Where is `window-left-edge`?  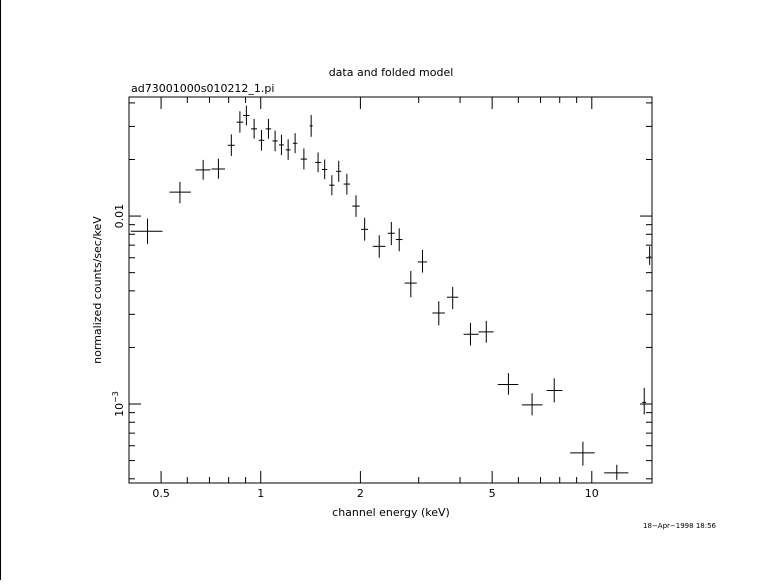 window-left-edge is located at coordinates (0, 290).